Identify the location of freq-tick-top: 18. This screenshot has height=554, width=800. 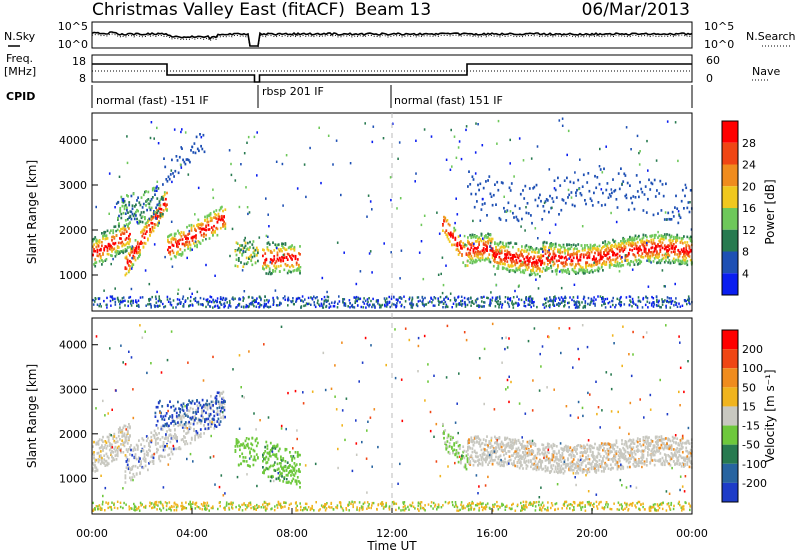
(79, 61).